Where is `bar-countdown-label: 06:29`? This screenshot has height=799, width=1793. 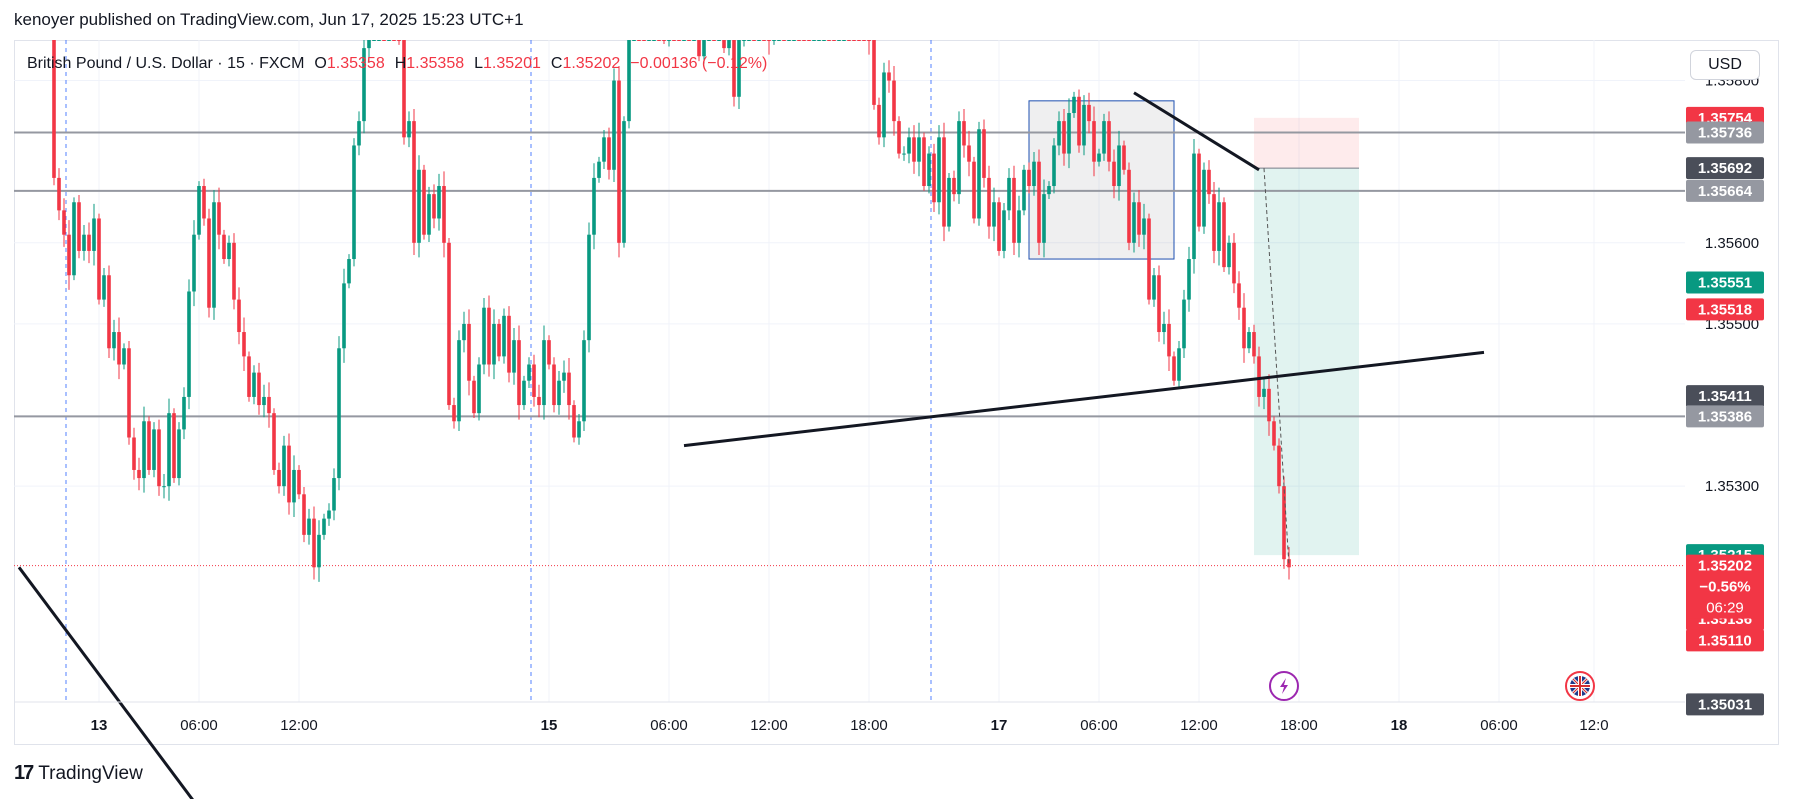 bar-countdown-label: 06:29 is located at coordinates (1725, 608).